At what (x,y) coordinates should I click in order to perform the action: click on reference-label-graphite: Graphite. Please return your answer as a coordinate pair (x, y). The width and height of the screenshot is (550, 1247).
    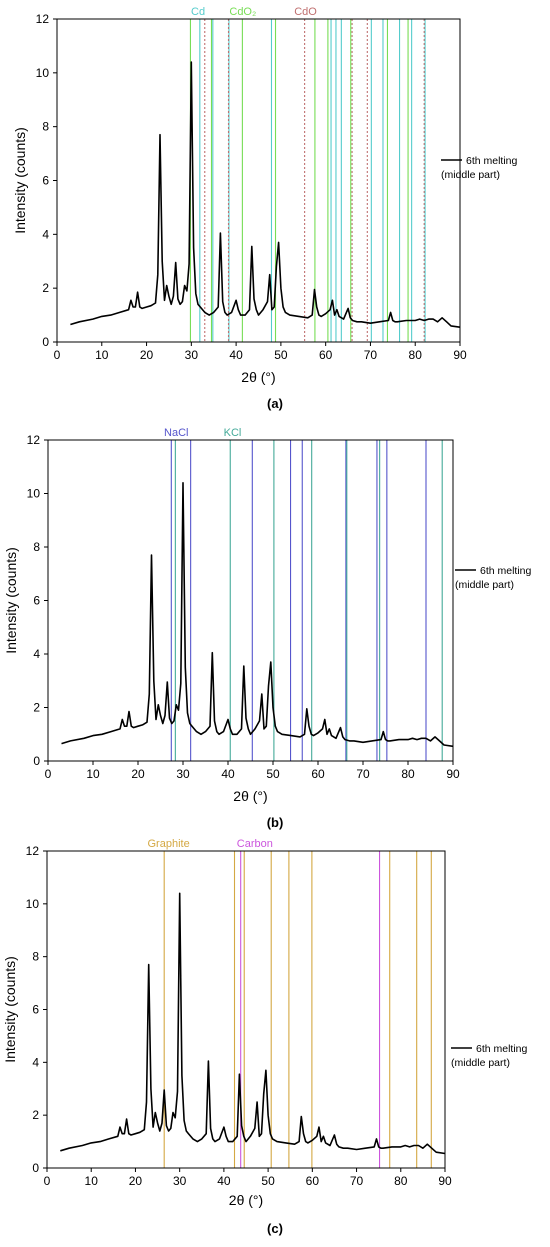
    Looking at the image, I should click on (169, 844).